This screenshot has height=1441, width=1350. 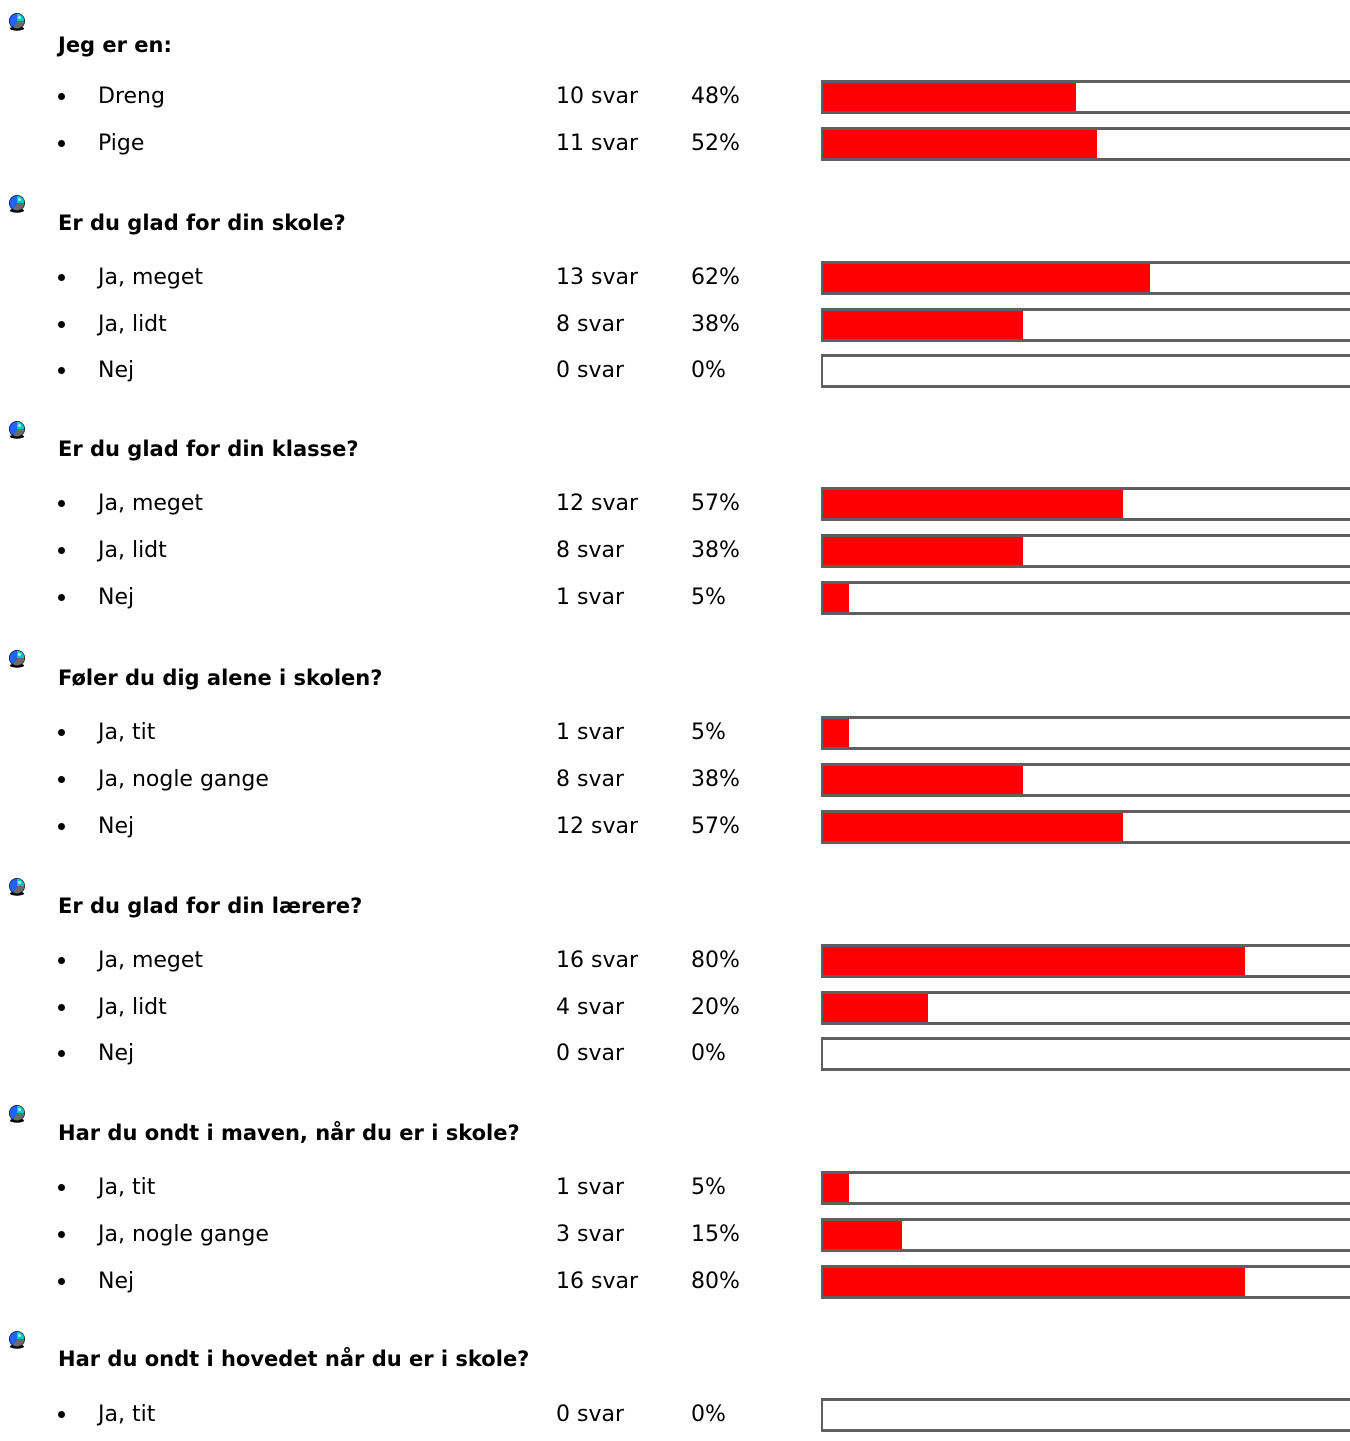 I want to click on question-title: Jeg er en:, so click(x=115, y=45).